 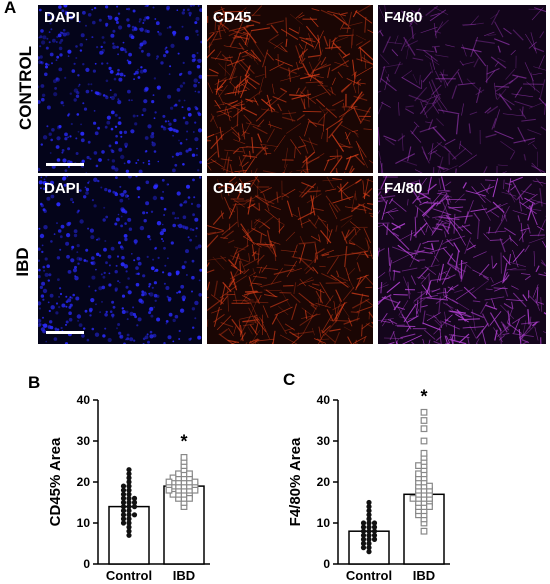 I want to click on significance-marker: *, so click(x=183, y=441).